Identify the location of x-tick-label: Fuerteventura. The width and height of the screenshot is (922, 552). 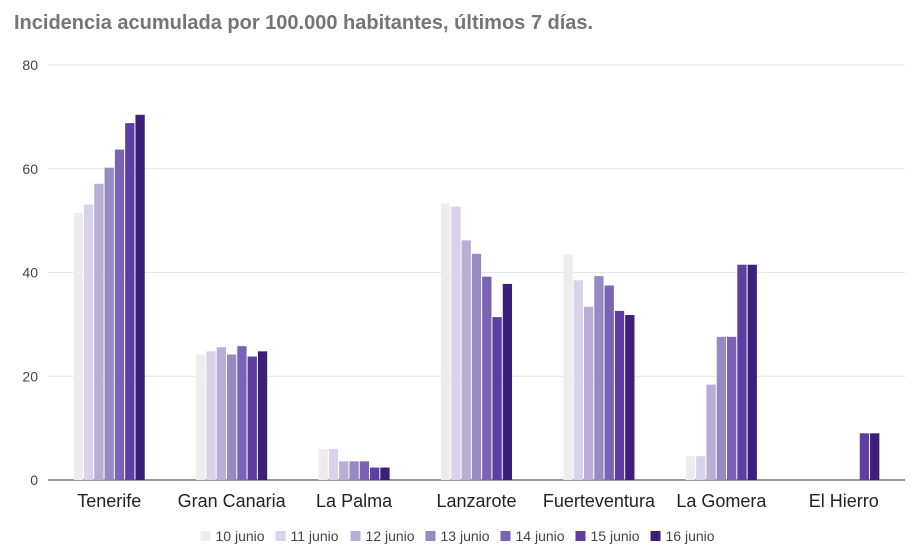
(599, 501).